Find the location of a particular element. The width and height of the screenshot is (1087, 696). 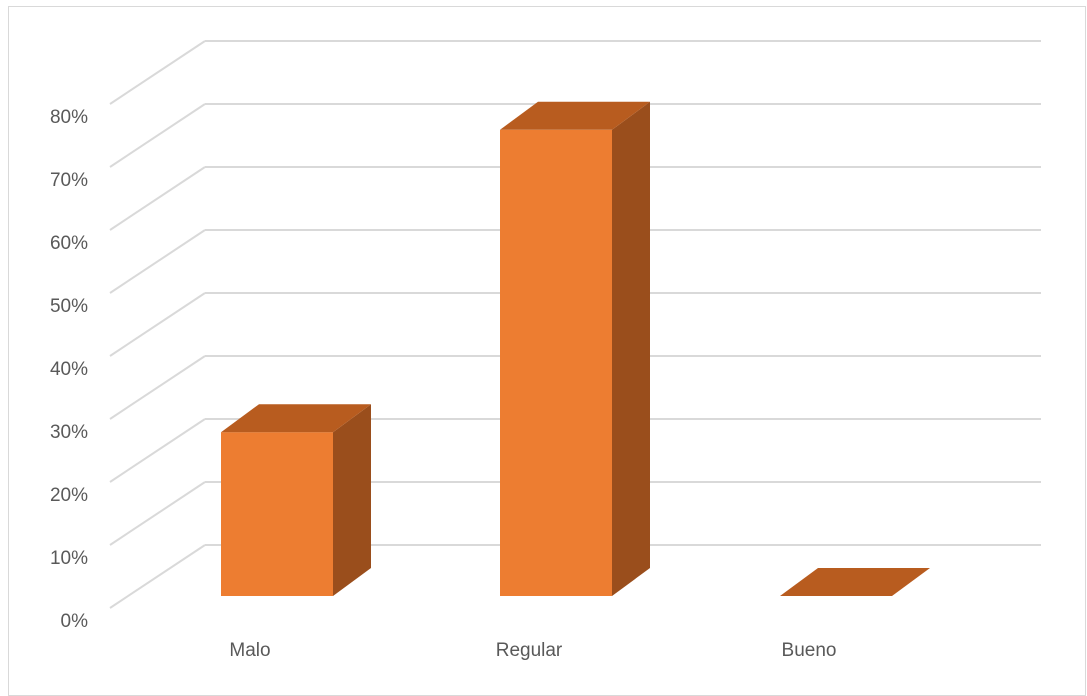

x-axis-categories: Malo Regular Bueno is located at coordinates (532, 650).